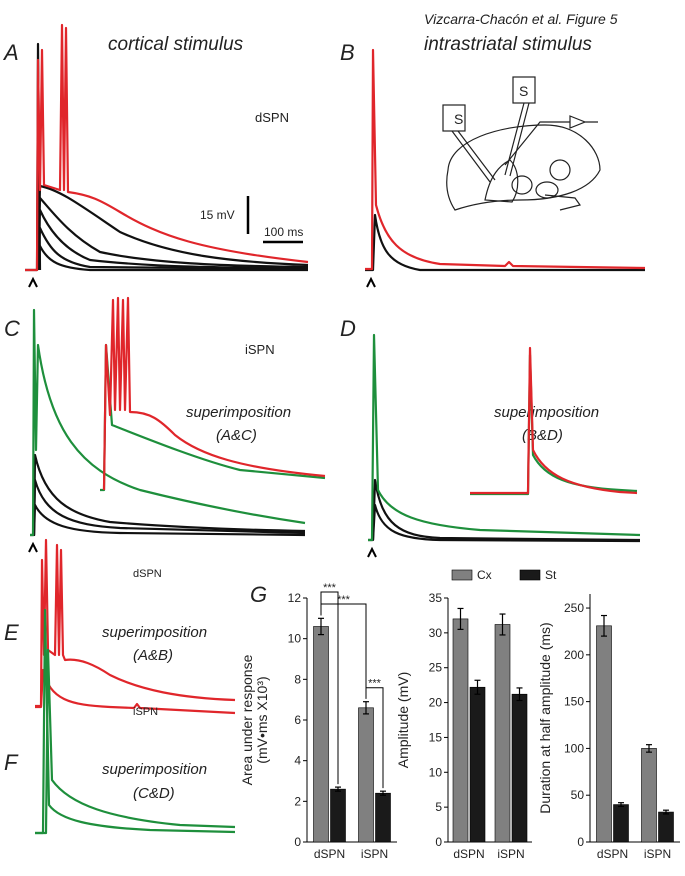 The height and width of the screenshot is (876, 685). Describe the element at coordinates (574, 748) in the screenshot. I see `y-tick-label: 100` at that location.